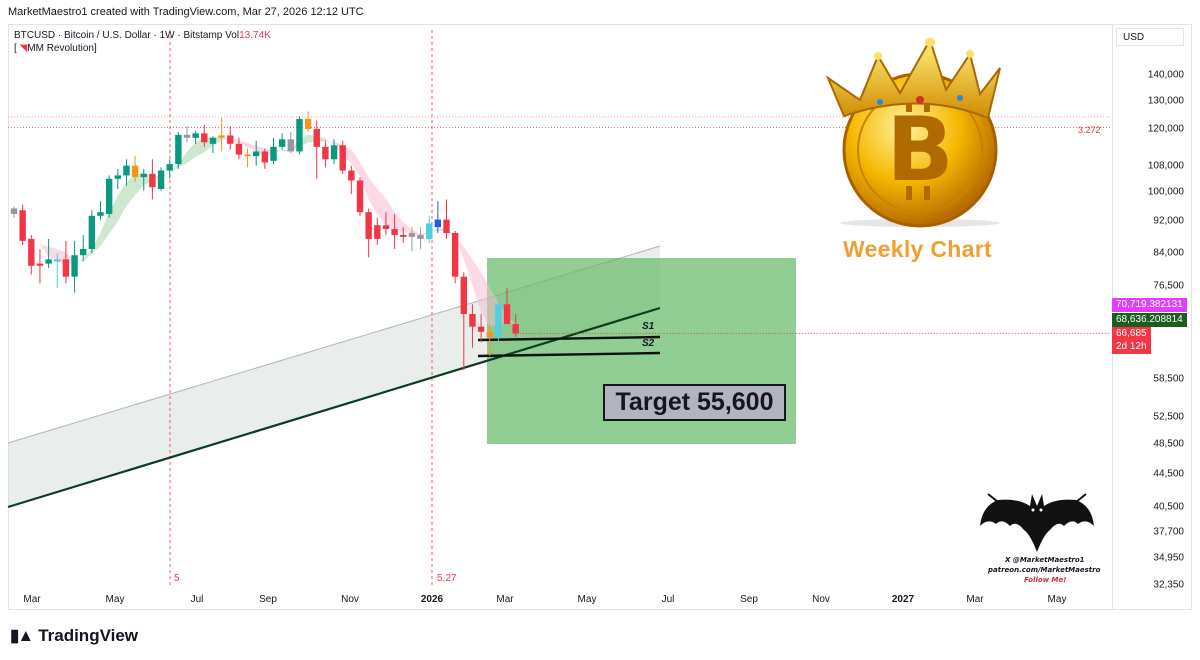 The image size is (1200, 660). Describe the element at coordinates (1149, 305) in the screenshot. I see `price-label-1: 70,719.382131` at that location.